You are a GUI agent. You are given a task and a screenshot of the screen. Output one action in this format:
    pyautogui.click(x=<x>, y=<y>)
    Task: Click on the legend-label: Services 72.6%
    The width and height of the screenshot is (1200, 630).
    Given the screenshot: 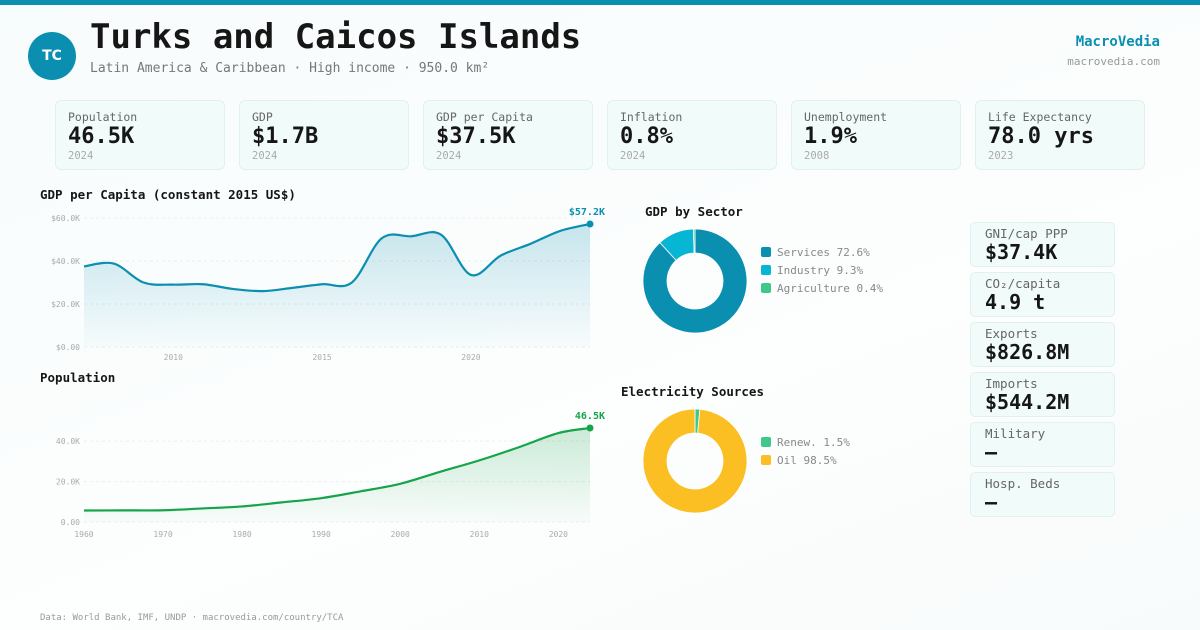 What is the action you would take?
    pyautogui.click(x=823, y=252)
    